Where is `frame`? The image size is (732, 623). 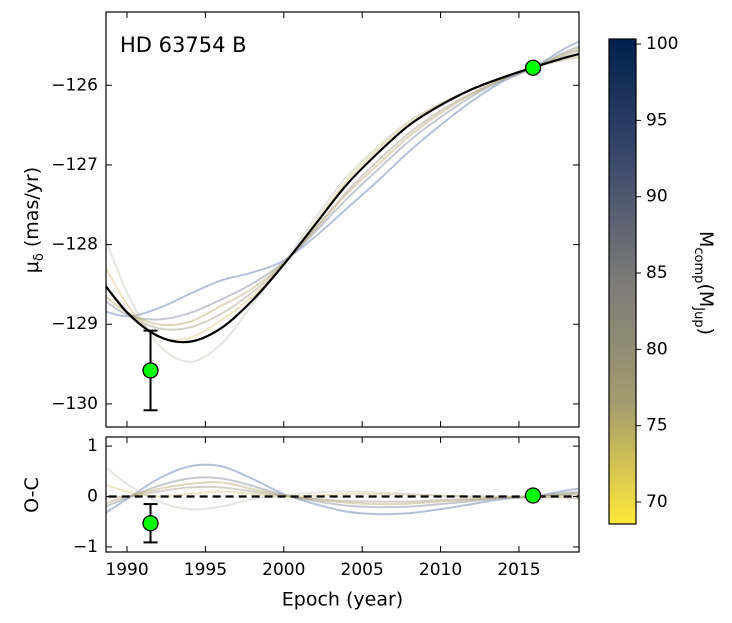 frame is located at coordinates (342, 494).